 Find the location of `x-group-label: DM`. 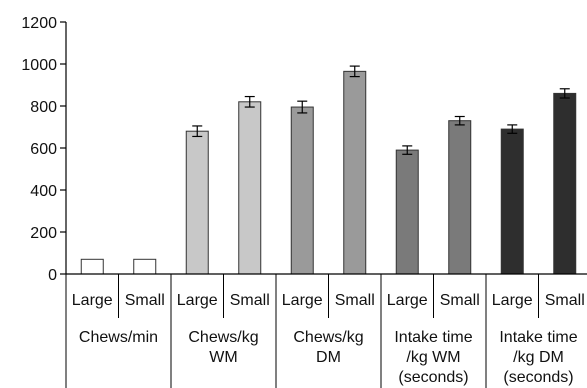

x-group-label: DM is located at coordinates (328, 357).